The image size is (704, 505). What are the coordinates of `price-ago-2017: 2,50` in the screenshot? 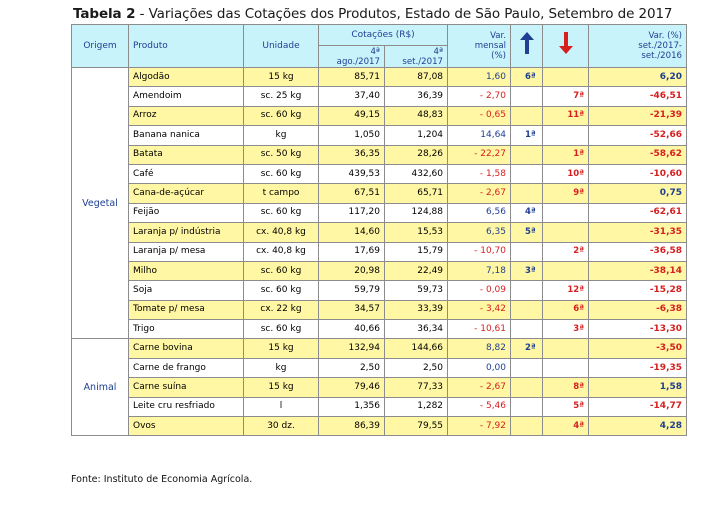 It's located at (351, 368).